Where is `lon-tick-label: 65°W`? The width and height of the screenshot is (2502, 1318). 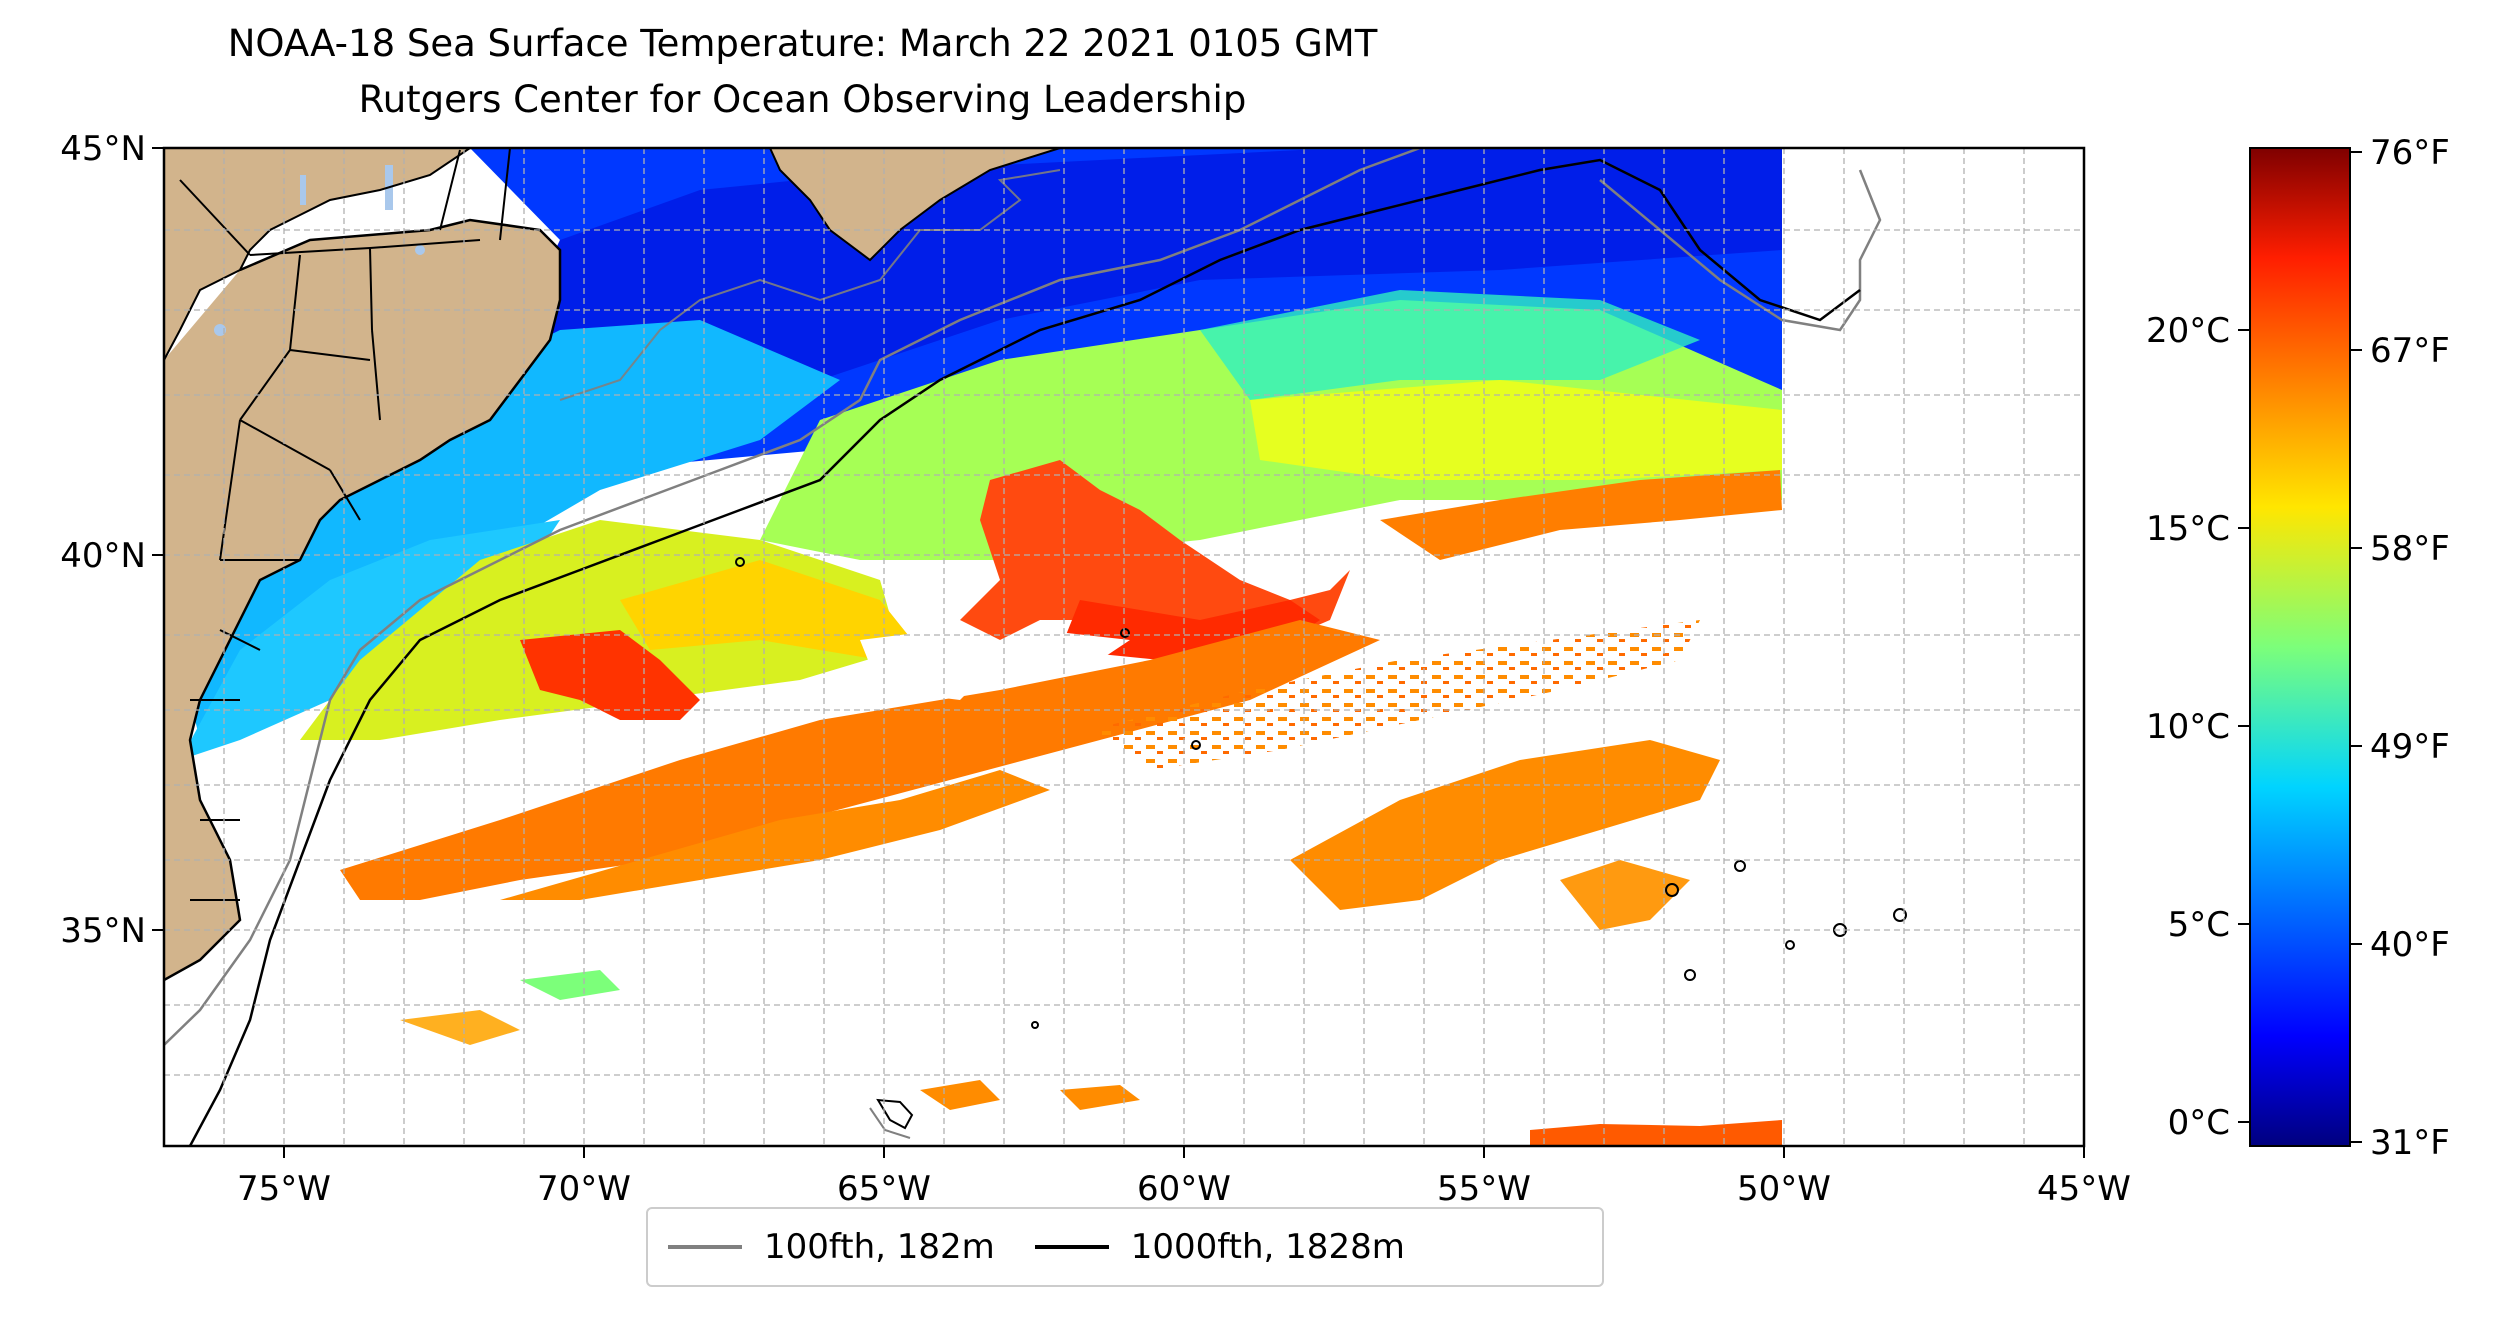 lon-tick-label: 65°W is located at coordinates (884, 1189).